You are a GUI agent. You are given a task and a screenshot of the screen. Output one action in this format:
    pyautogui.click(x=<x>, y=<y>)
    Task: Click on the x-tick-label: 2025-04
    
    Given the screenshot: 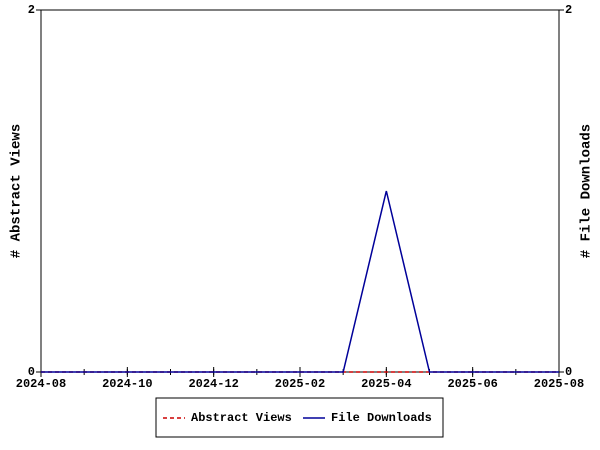 What is the action you would take?
    pyautogui.click(x=386, y=384)
    